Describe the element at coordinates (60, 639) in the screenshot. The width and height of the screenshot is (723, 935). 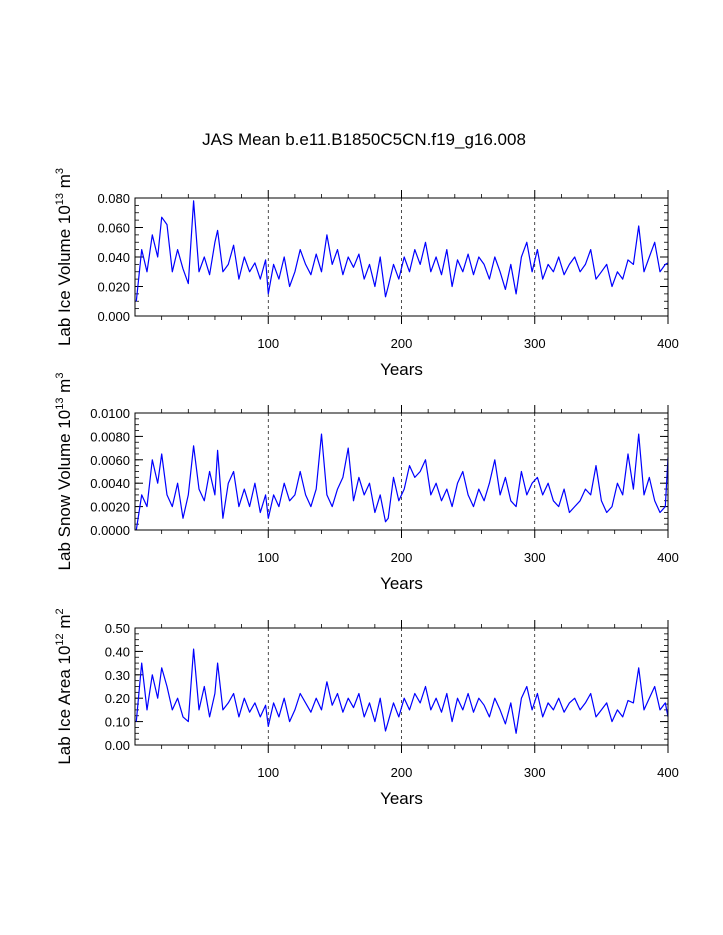
I see `ice-area-y-axis-label-exponent: 12` at that location.